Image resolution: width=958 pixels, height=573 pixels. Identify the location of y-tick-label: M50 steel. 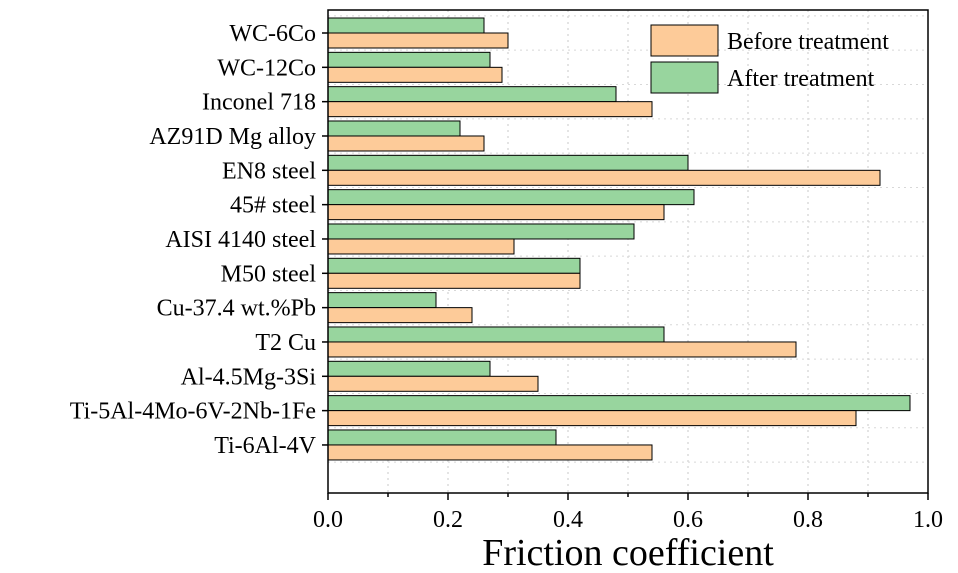
(269, 274).